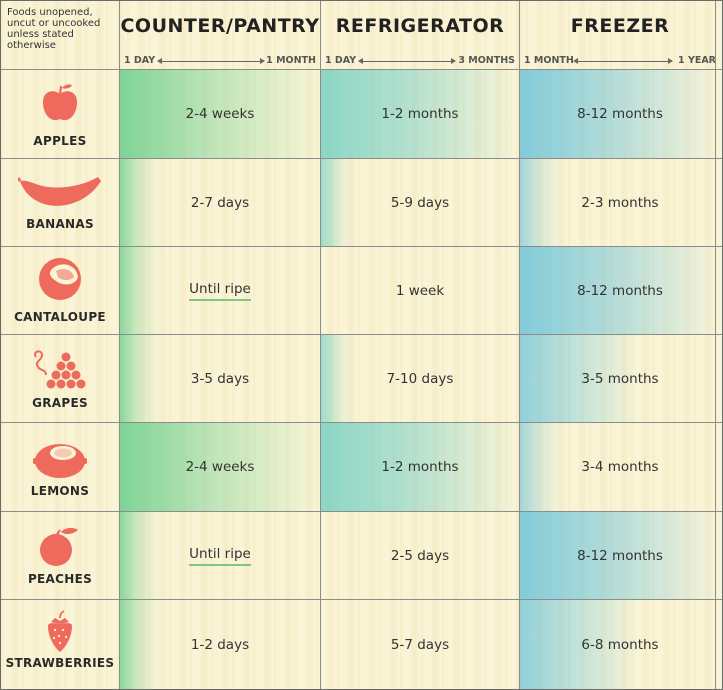 The width and height of the screenshot is (723, 690). I want to click on food-name: APPLES, so click(60, 141).